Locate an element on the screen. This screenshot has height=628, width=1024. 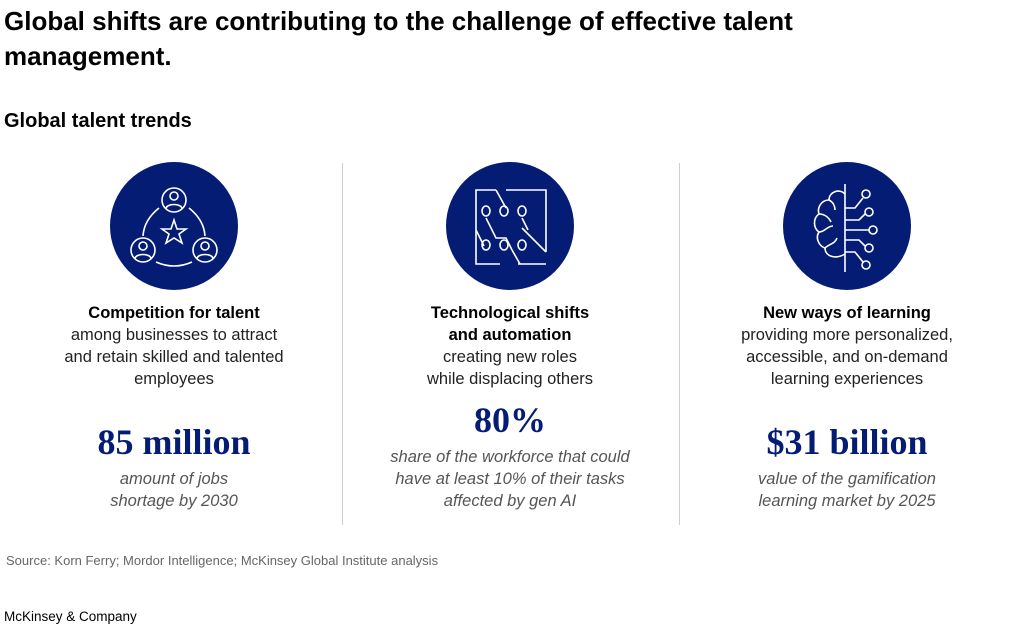
trend-heading: Competition for talent is located at coordinates (174, 313).